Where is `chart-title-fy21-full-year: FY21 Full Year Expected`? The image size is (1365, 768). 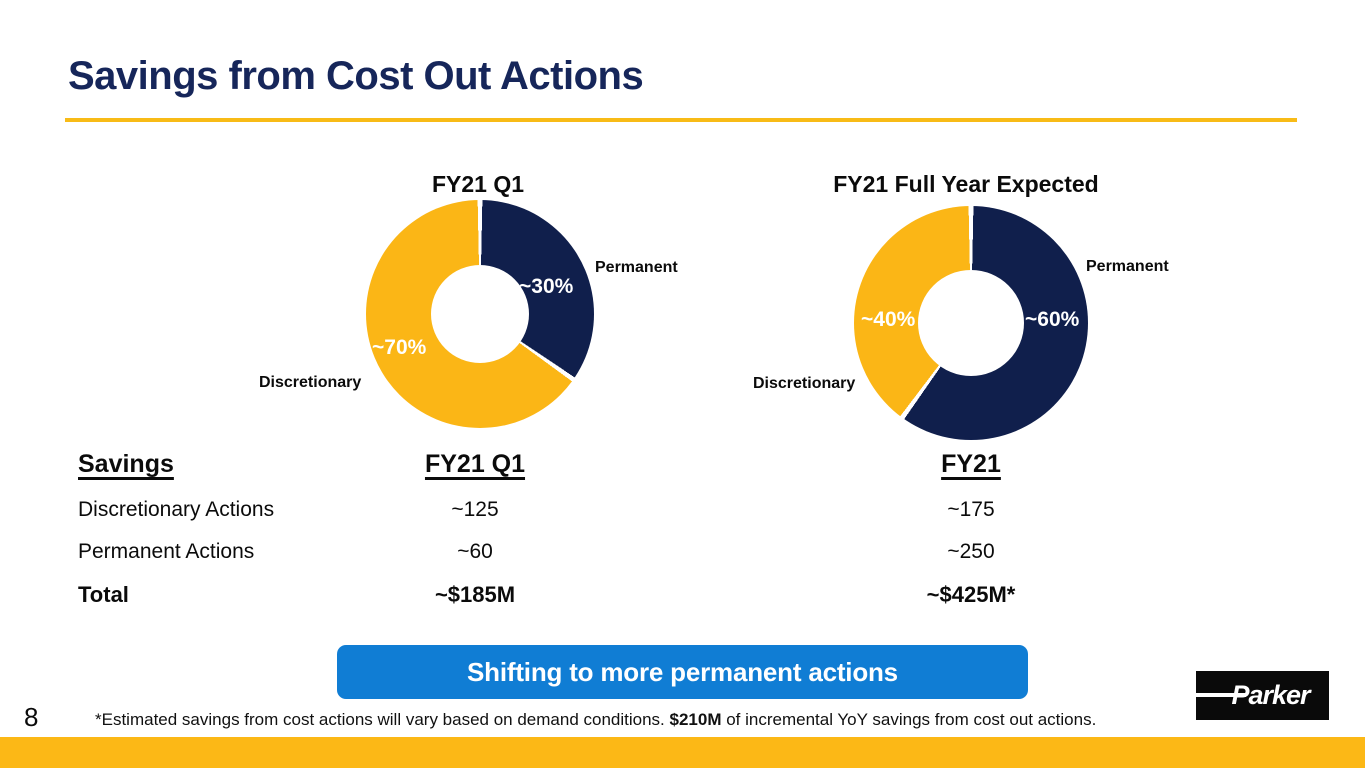
chart-title-fy21-full-year: FY21 Full Year Expected is located at coordinates (966, 184).